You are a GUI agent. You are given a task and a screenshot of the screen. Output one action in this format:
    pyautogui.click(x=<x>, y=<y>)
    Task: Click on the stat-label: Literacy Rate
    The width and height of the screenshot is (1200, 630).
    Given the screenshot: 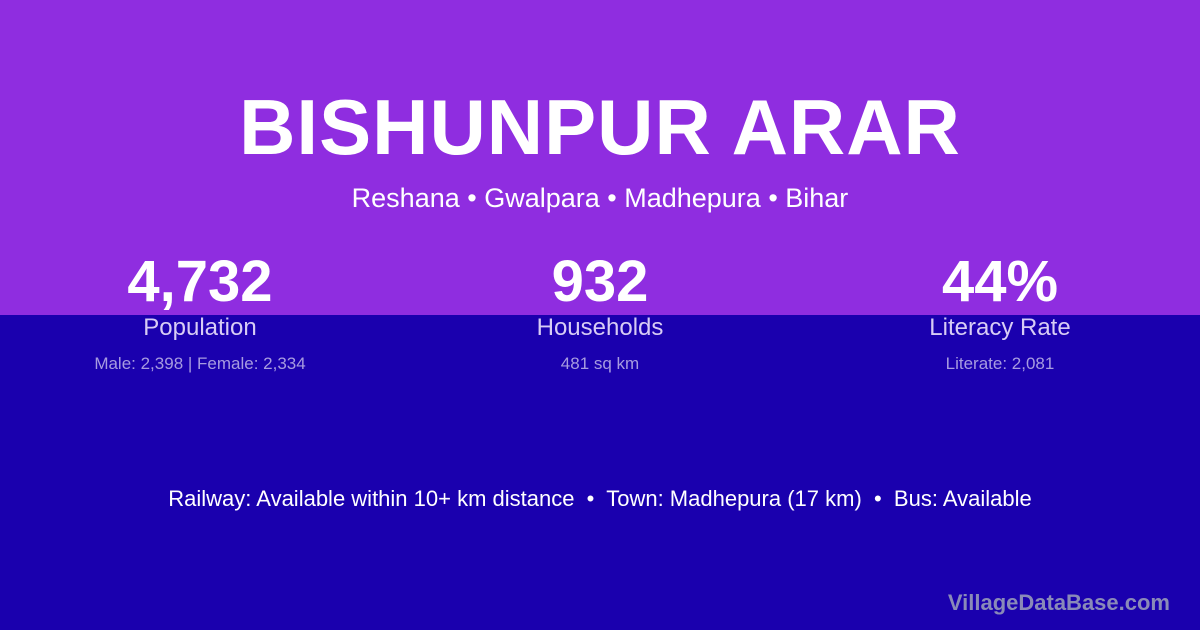 What is the action you would take?
    pyautogui.click(x=1000, y=327)
    